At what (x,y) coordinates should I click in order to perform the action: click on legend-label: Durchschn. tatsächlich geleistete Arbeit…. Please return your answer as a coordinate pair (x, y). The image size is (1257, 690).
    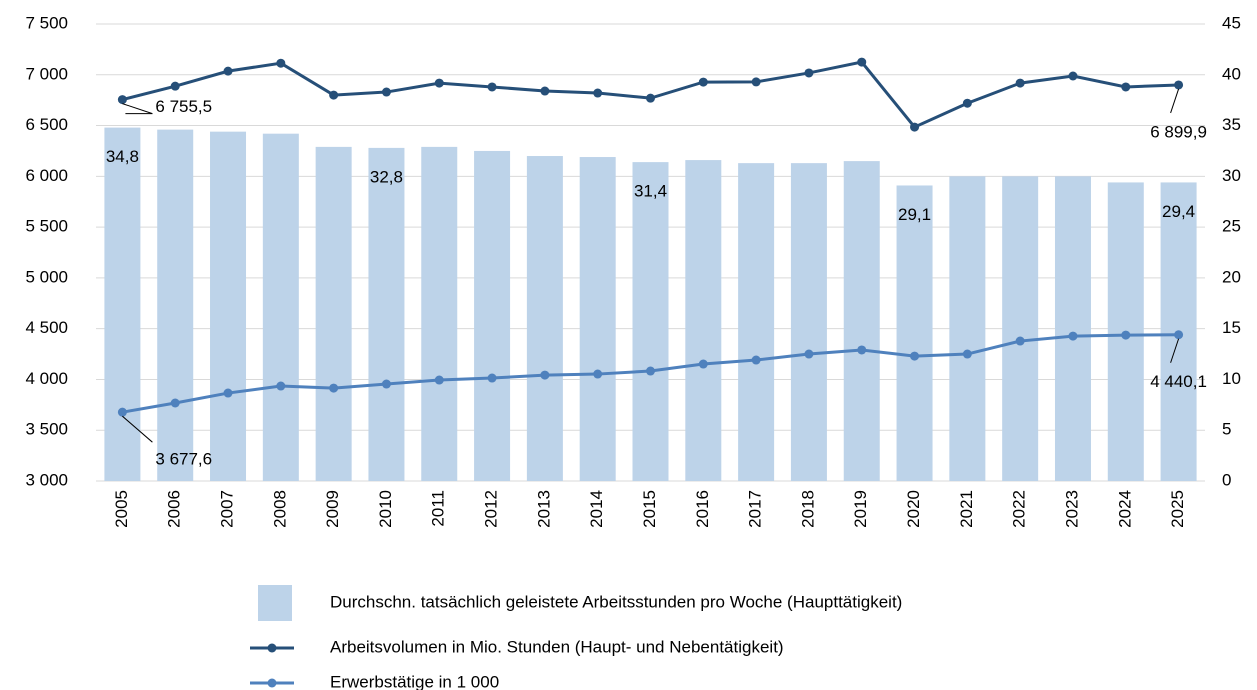
    Looking at the image, I should click on (616, 601).